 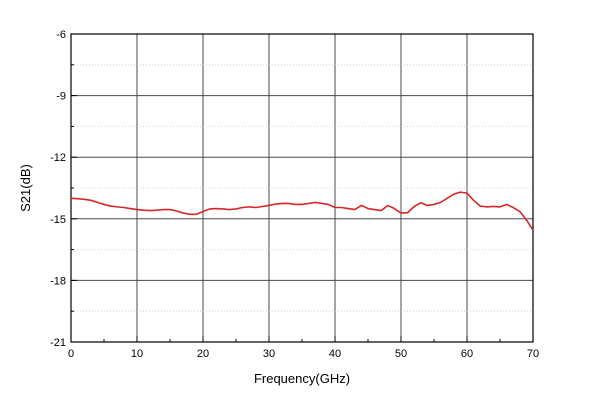 What do you see at coordinates (303, 354) in the screenshot?
I see `x-tick-labels: 0 10 20 30 40 50 60 70` at bounding box center [303, 354].